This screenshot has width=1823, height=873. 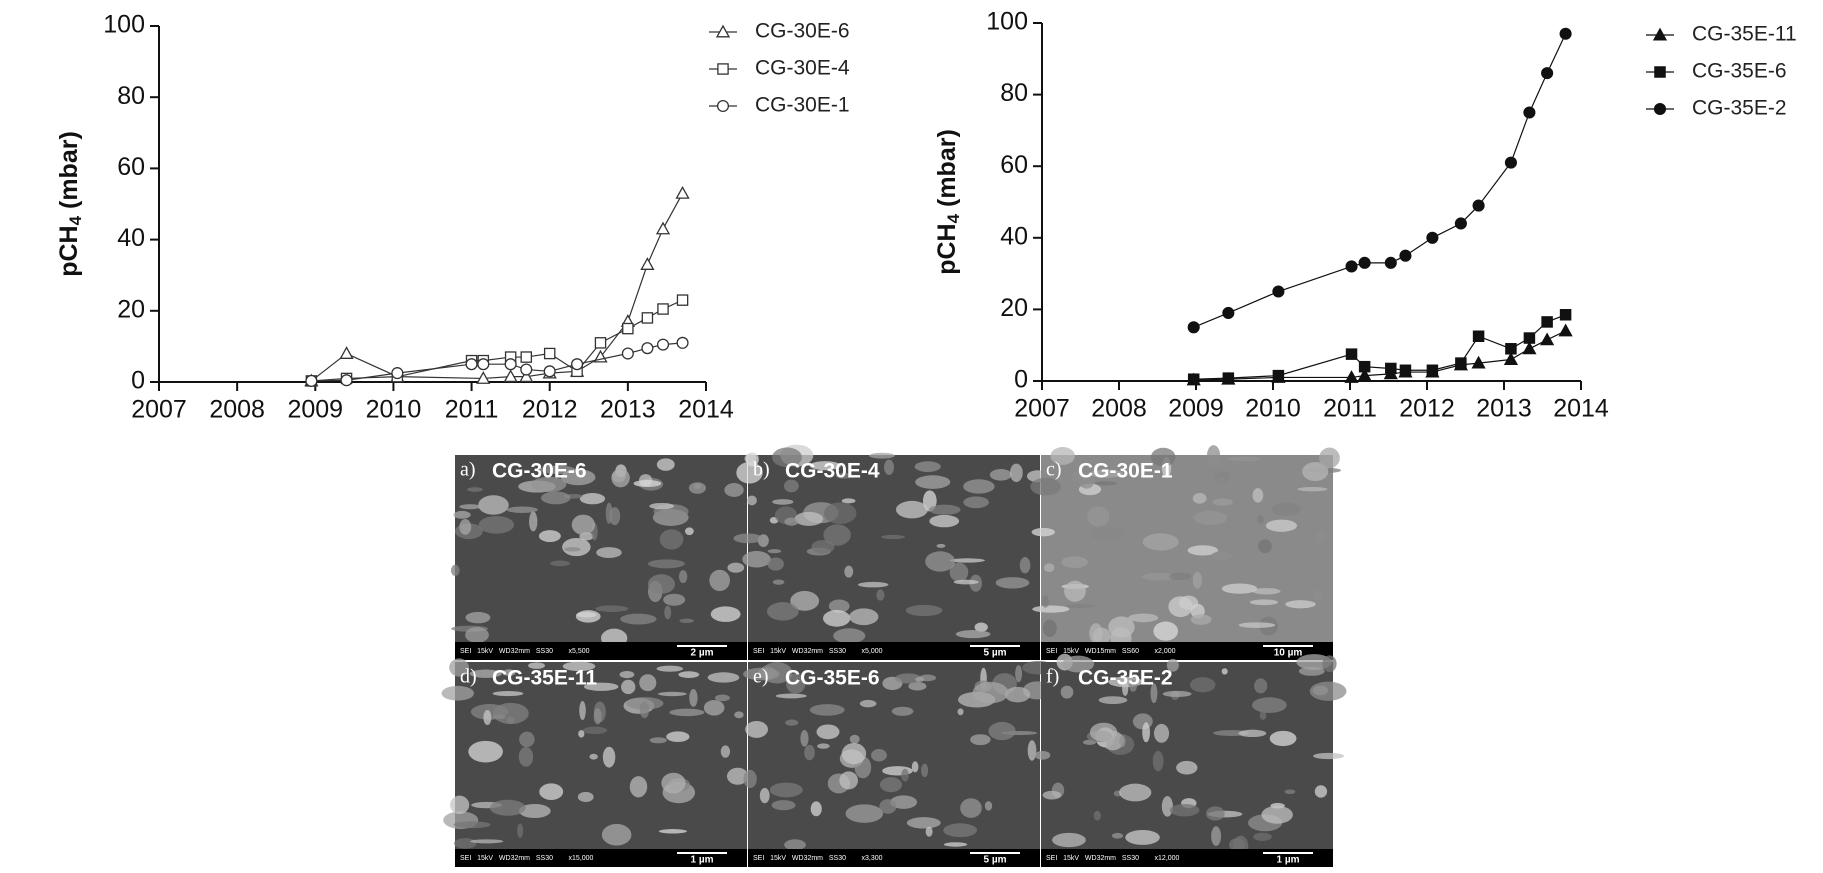 What do you see at coordinates (468, 470) in the screenshot?
I see `panel-letter: a)` at bounding box center [468, 470].